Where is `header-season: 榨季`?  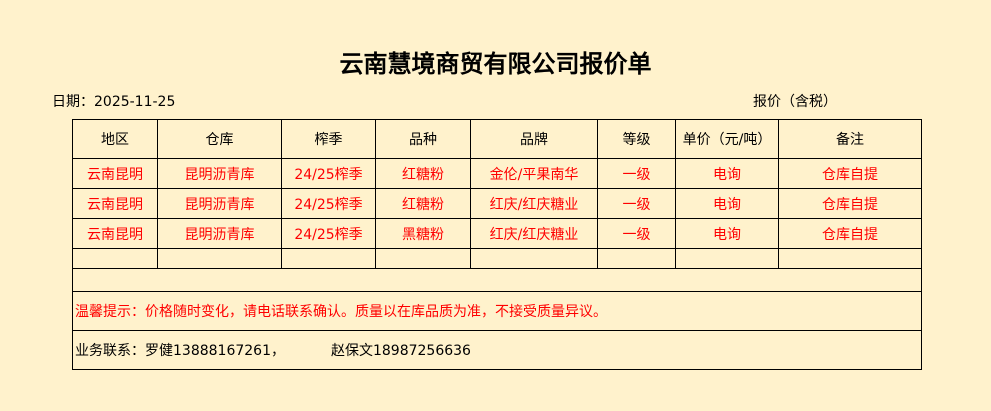
header-season: 榨季 is located at coordinates (328, 139).